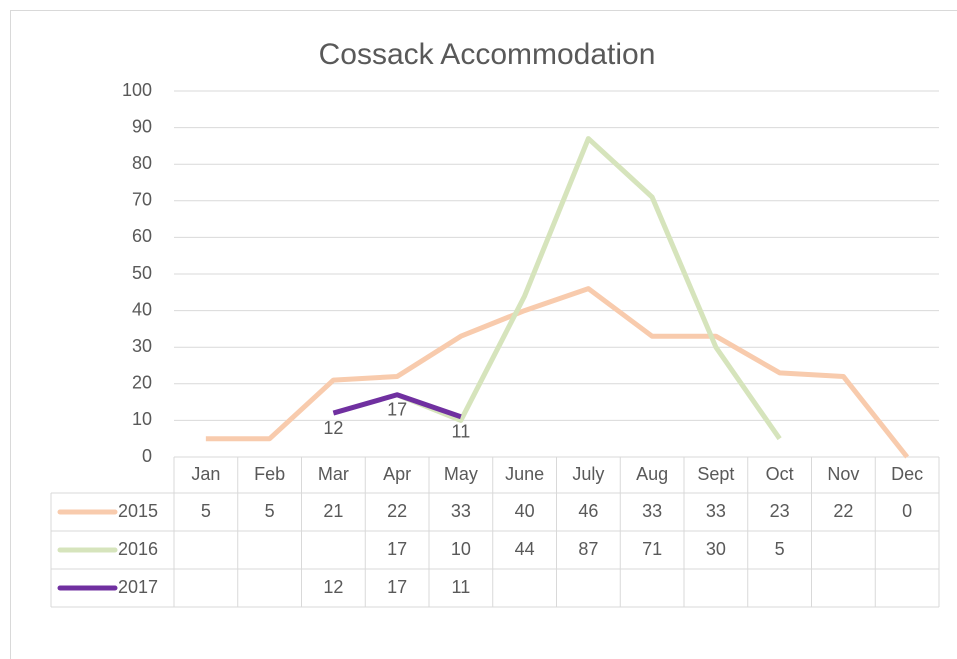  Describe the element at coordinates (142, 236) in the screenshot. I see `y-tick-label: 60` at that location.